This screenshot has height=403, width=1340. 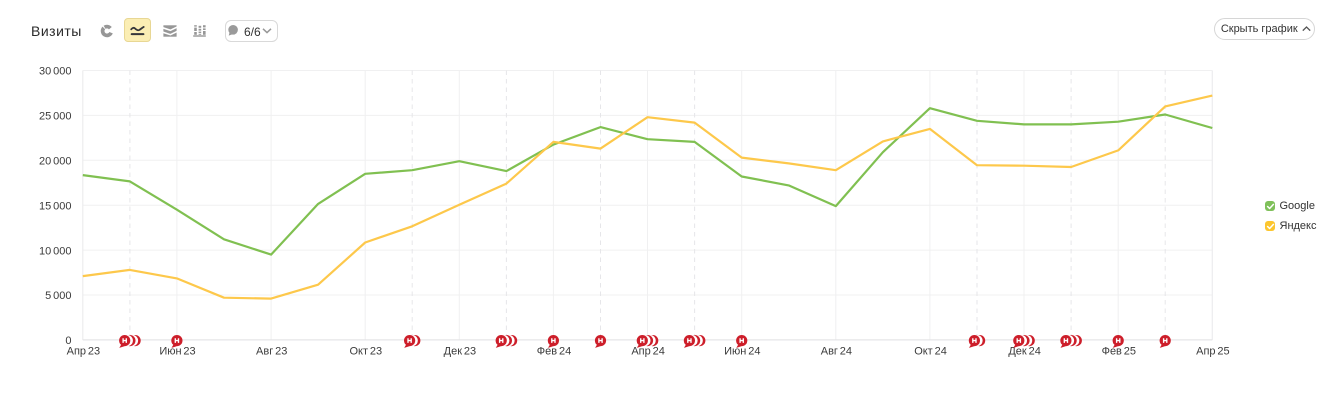 What do you see at coordinates (271, 352) in the screenshot?
I see `svg-text: Авг 23` at bounding box center [271, 352].